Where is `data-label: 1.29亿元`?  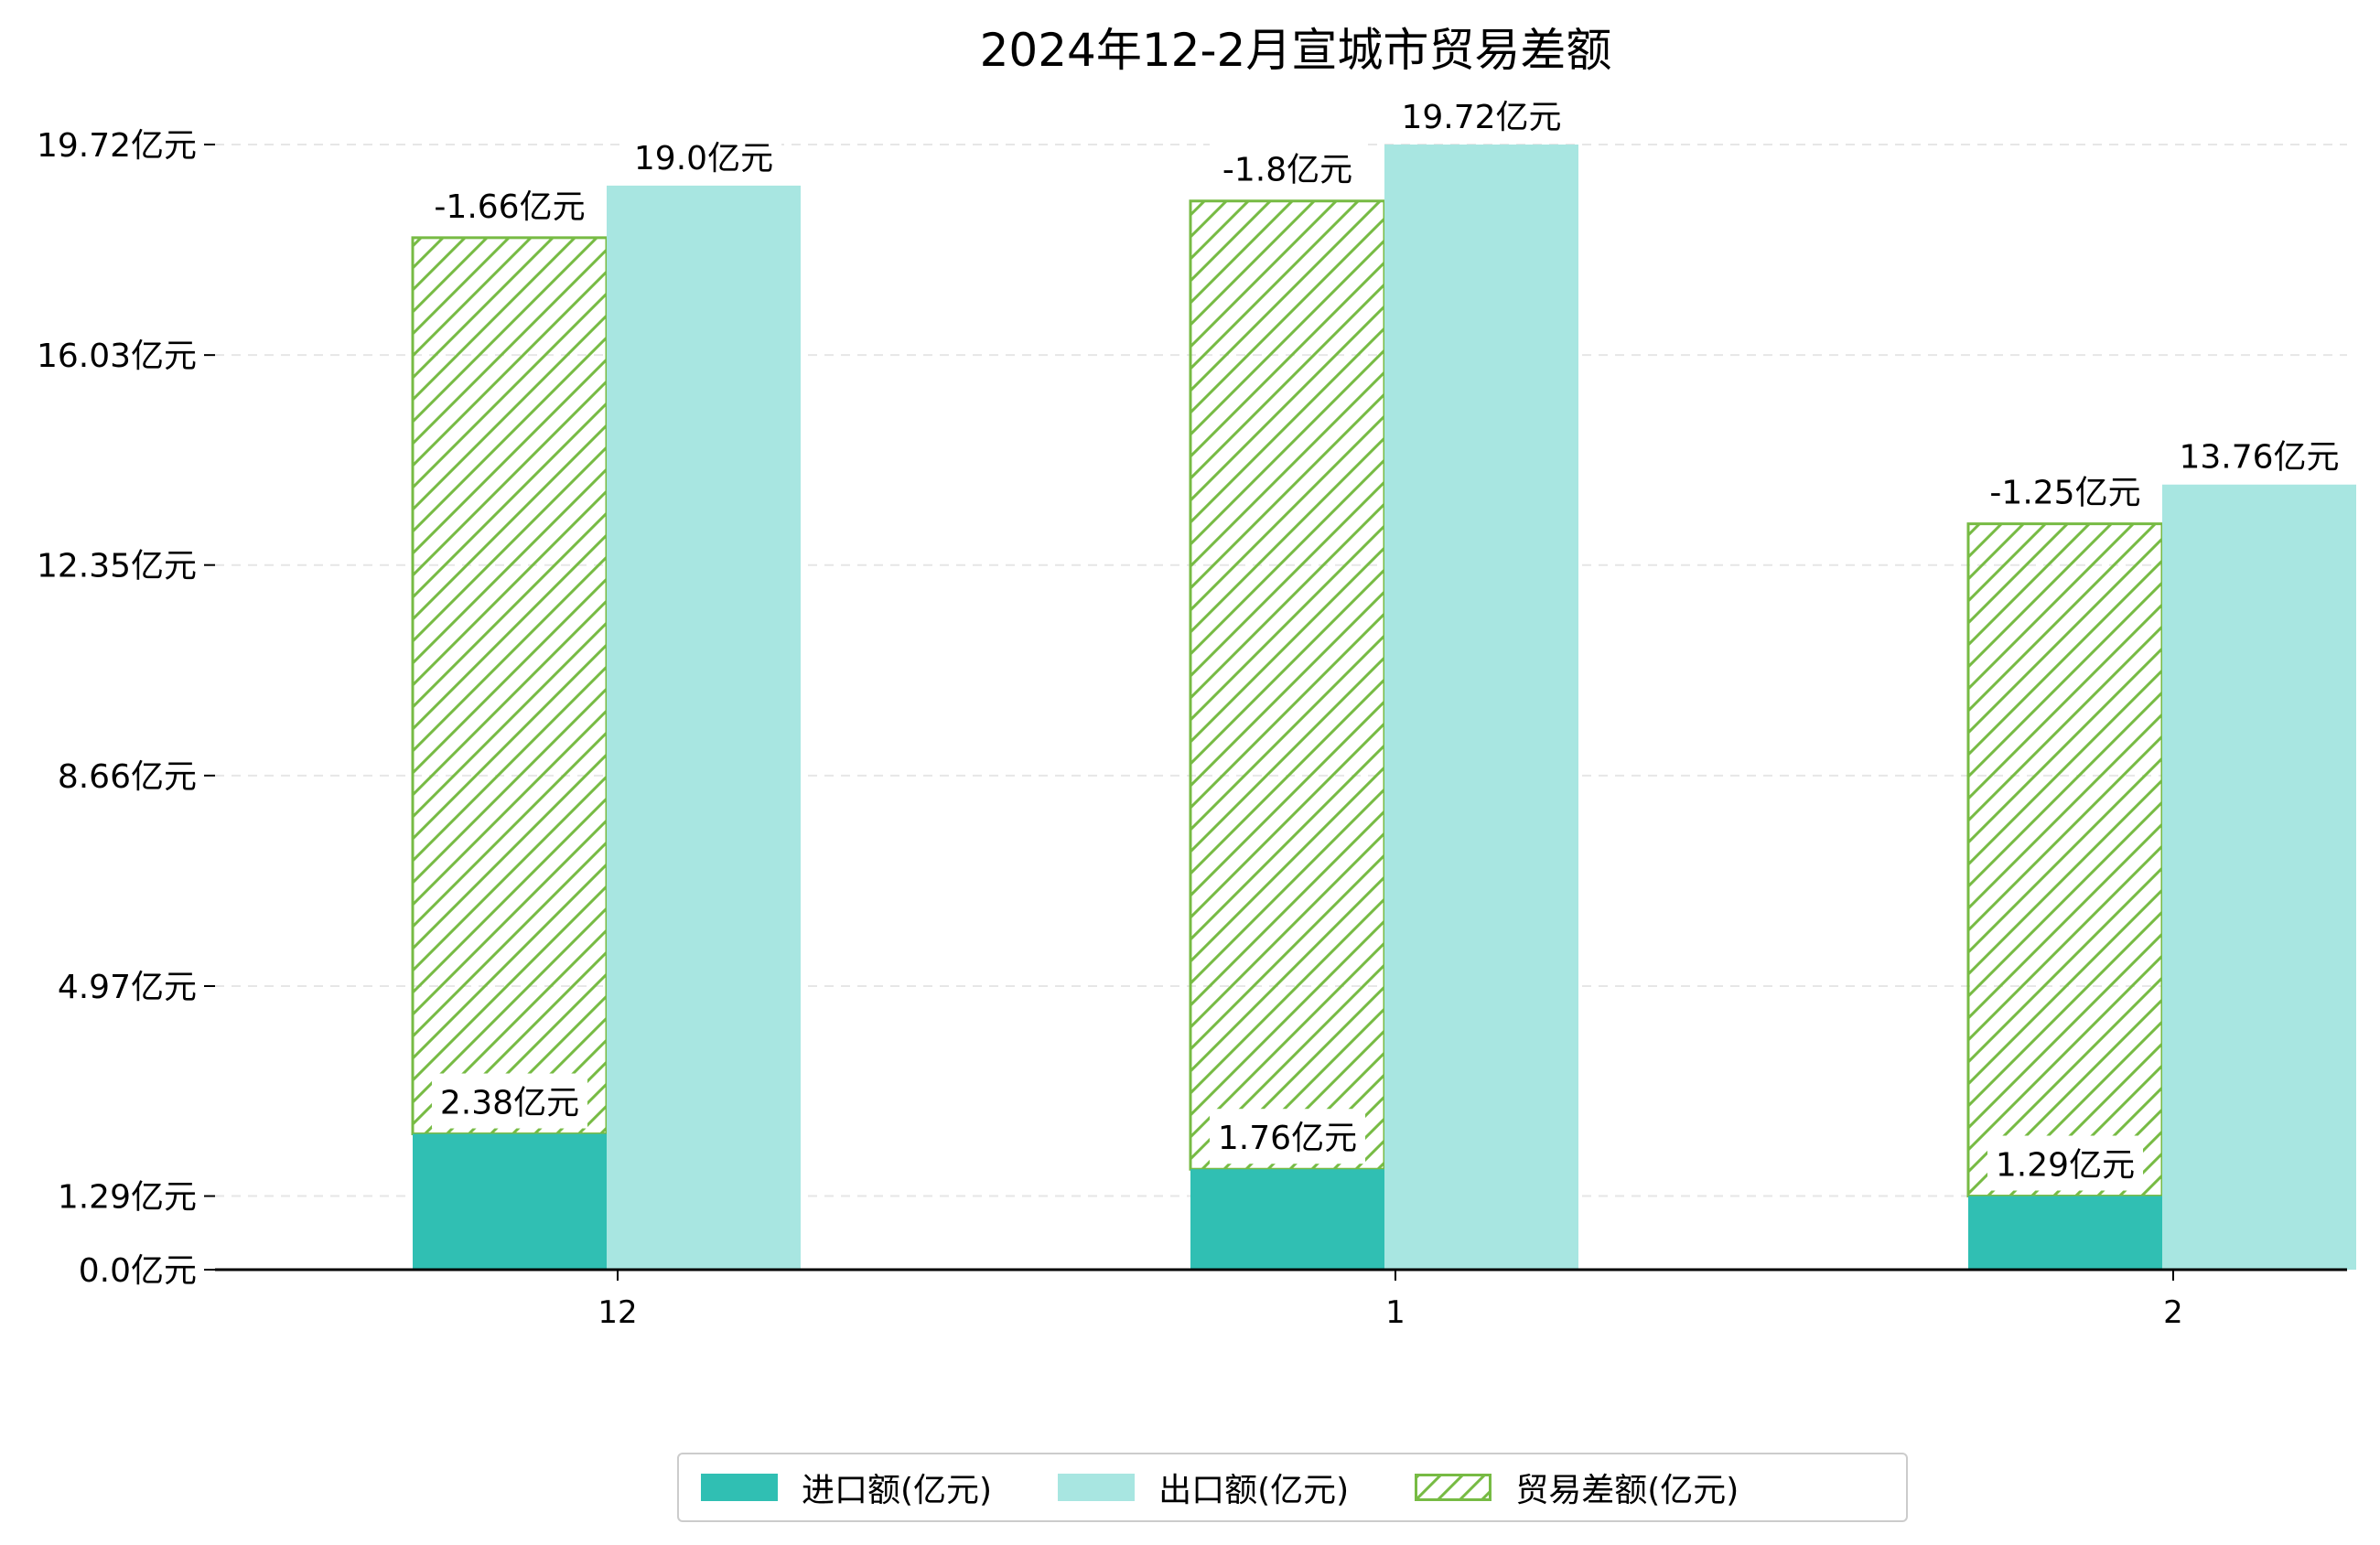 data-label: 1.29亿元 is located at coordinates (2065, 1166).